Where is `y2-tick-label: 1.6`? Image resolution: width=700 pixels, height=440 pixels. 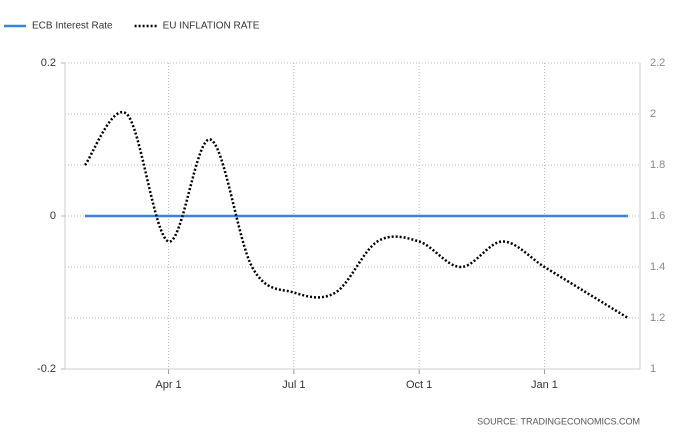 y2-tick-label: 1.6 is located at coordinates (657, 216).